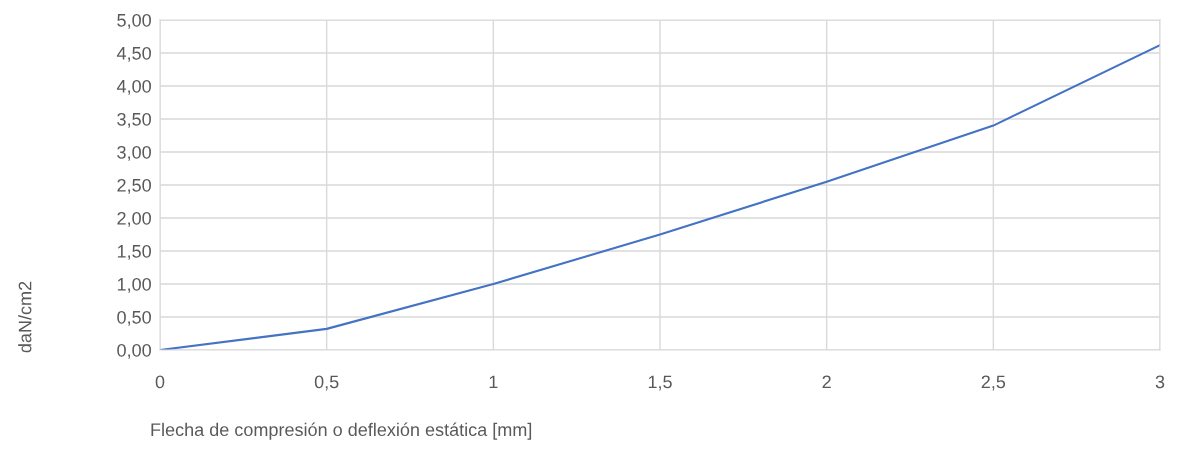 The image size is (1177, 468). I want to click on y-tick-label: 5,00, so click(134, 21).